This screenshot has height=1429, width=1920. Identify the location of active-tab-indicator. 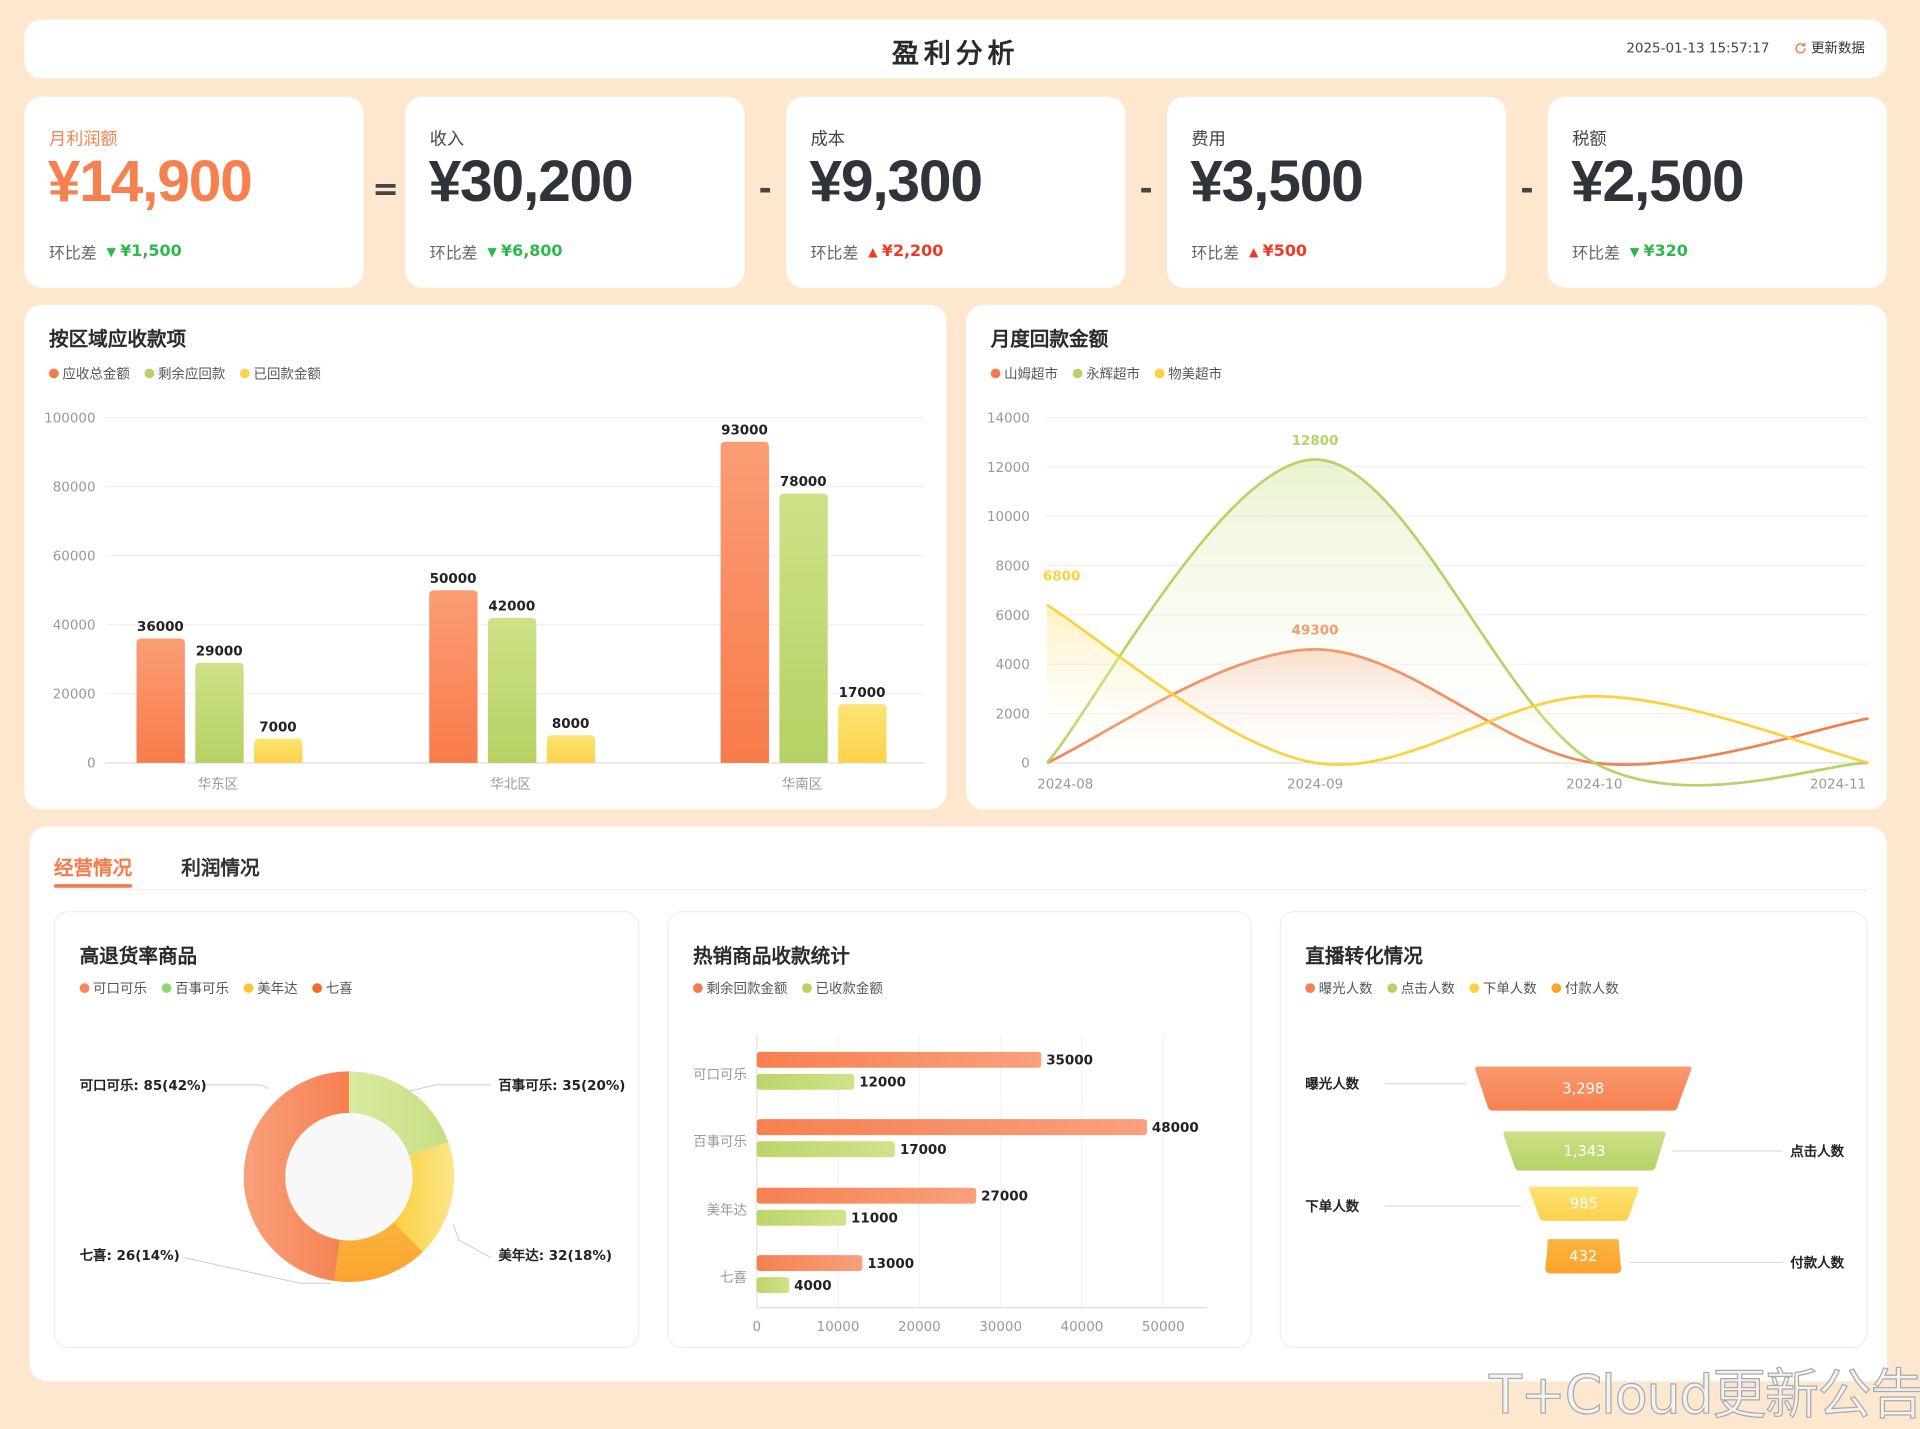
(93, 886).